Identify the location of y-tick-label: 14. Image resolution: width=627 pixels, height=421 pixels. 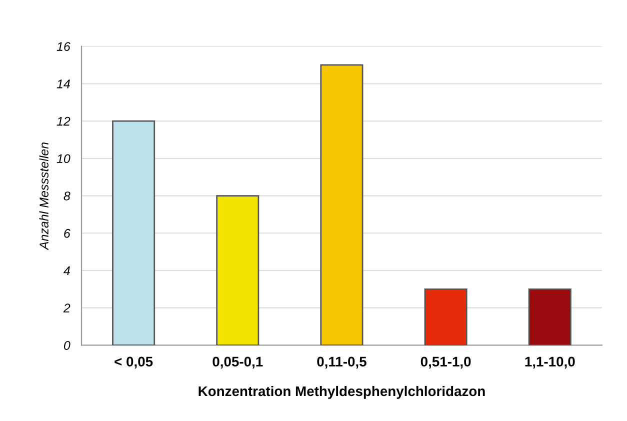
(63, 84).